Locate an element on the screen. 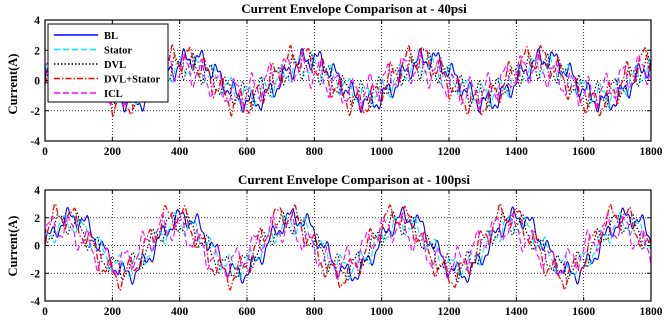  legend-label: DVL+Stator is located at coordinates (132, 80).